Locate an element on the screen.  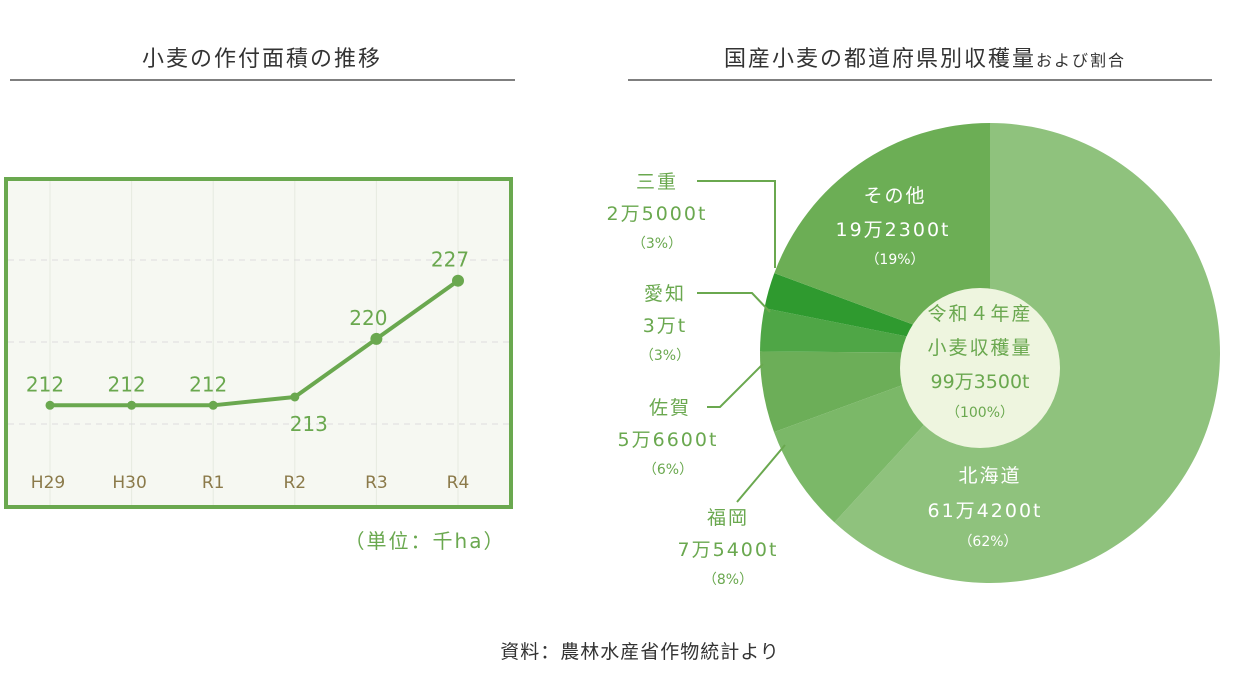
x-tick-label: R4 is located at coordinates (458, 483).